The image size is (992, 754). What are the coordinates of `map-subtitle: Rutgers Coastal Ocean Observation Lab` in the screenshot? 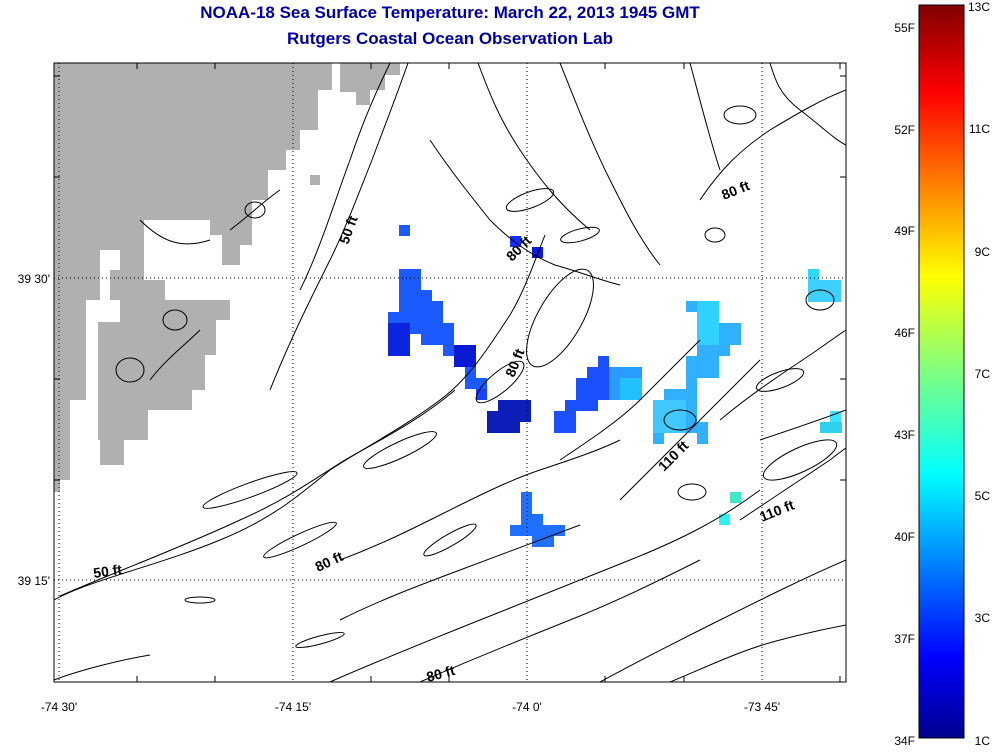 It's located at (450, 38).